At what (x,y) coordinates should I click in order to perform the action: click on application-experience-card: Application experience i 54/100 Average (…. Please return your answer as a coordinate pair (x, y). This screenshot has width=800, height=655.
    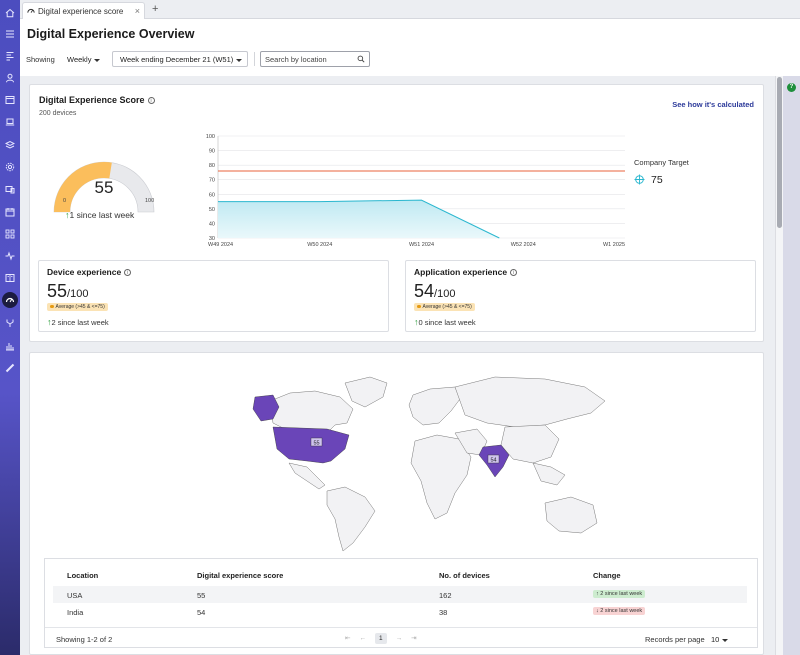
    Looking at the image, I should click on (580, 296).